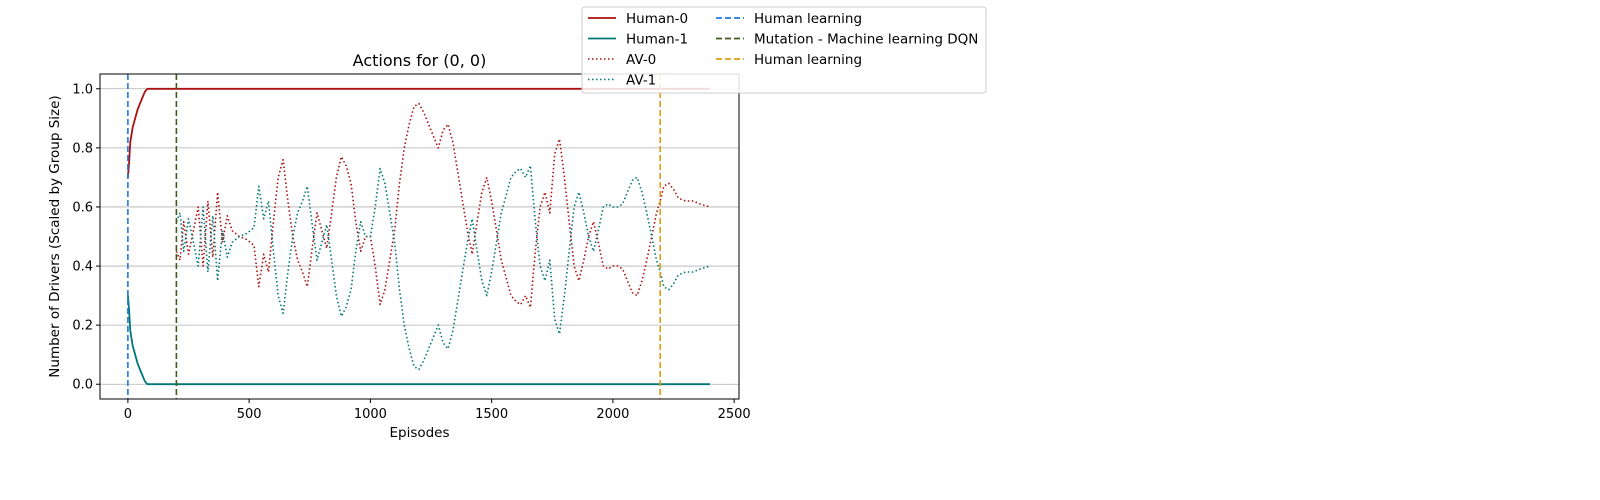 This screenshot has height=500, width=1600. What do you see at coordinates (82, 326) in the screenshot?
I see `y-tick-label: 0.2` at bounding box center [82, 326].